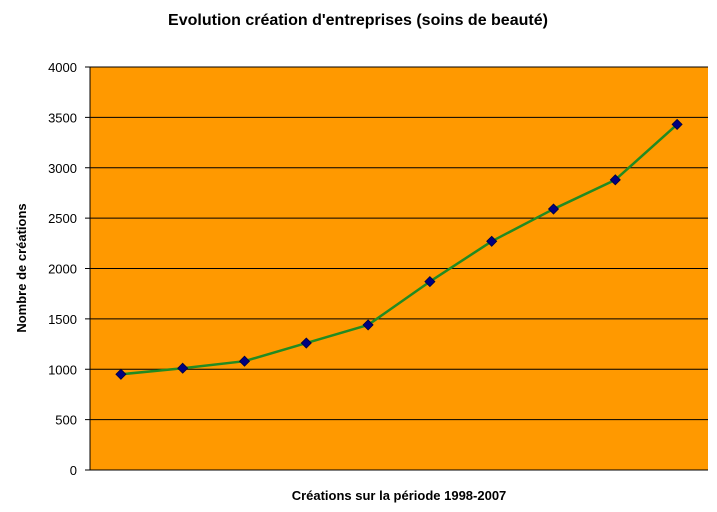 This screenshot has width=717, height=512. What do you see at coordinates (62, 117) in the screenshot?
I see `y-tick-label: 3500` at bounding box center [62, 117].